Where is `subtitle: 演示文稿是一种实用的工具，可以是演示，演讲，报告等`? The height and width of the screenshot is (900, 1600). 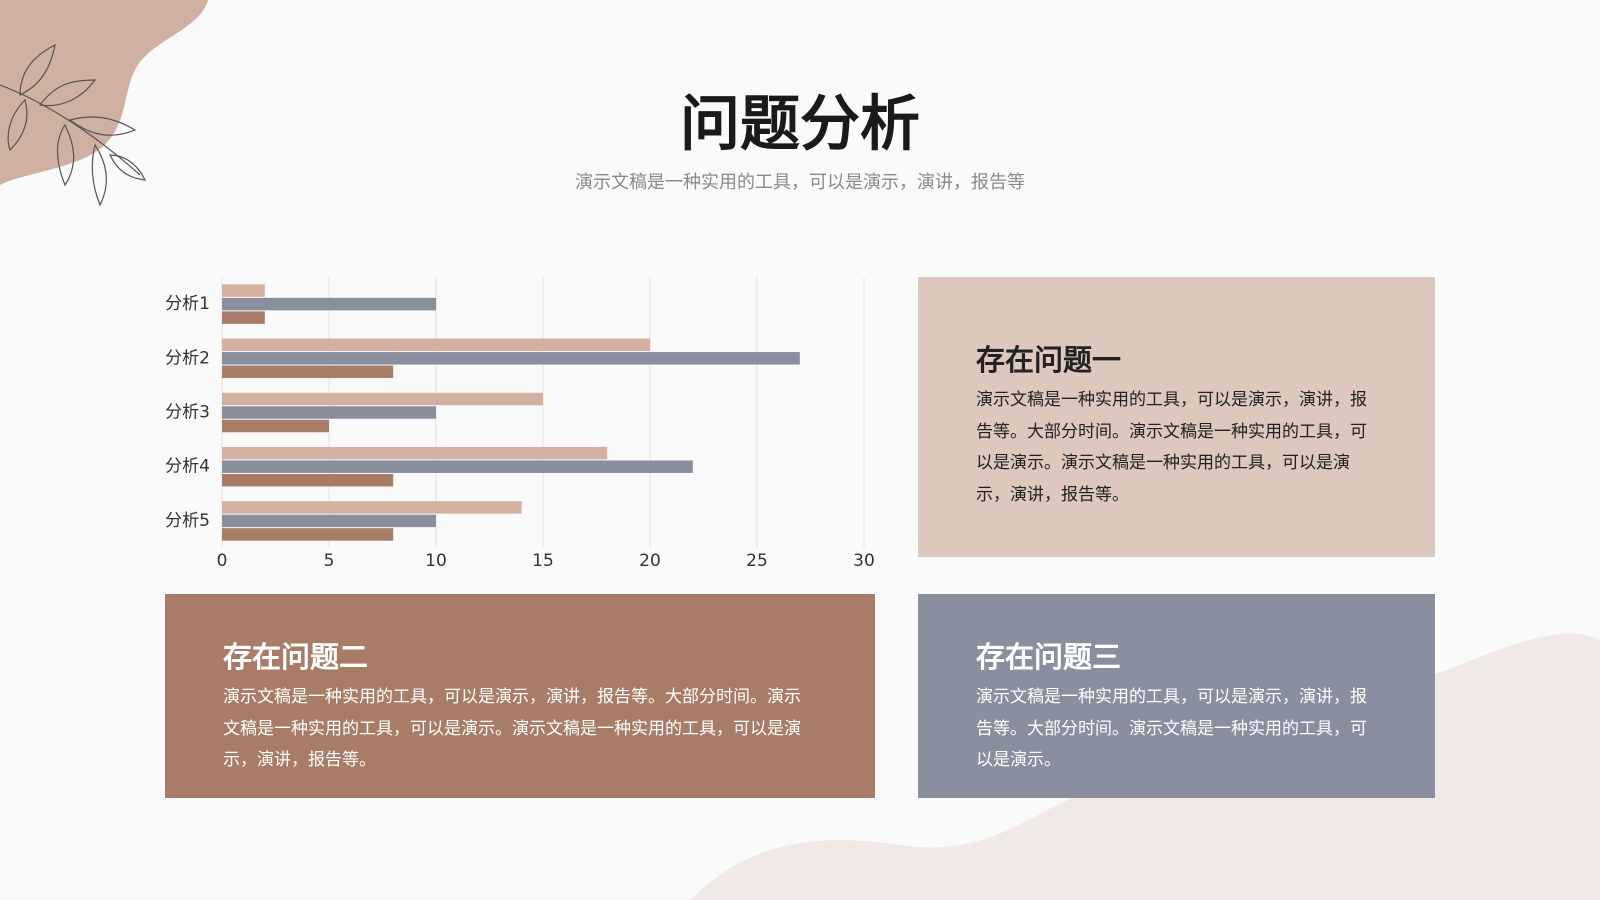 subtitle: 演示文稿是一种实用的工具，可以是演示，演讲，报告等 is located at coordinates (800, 182).